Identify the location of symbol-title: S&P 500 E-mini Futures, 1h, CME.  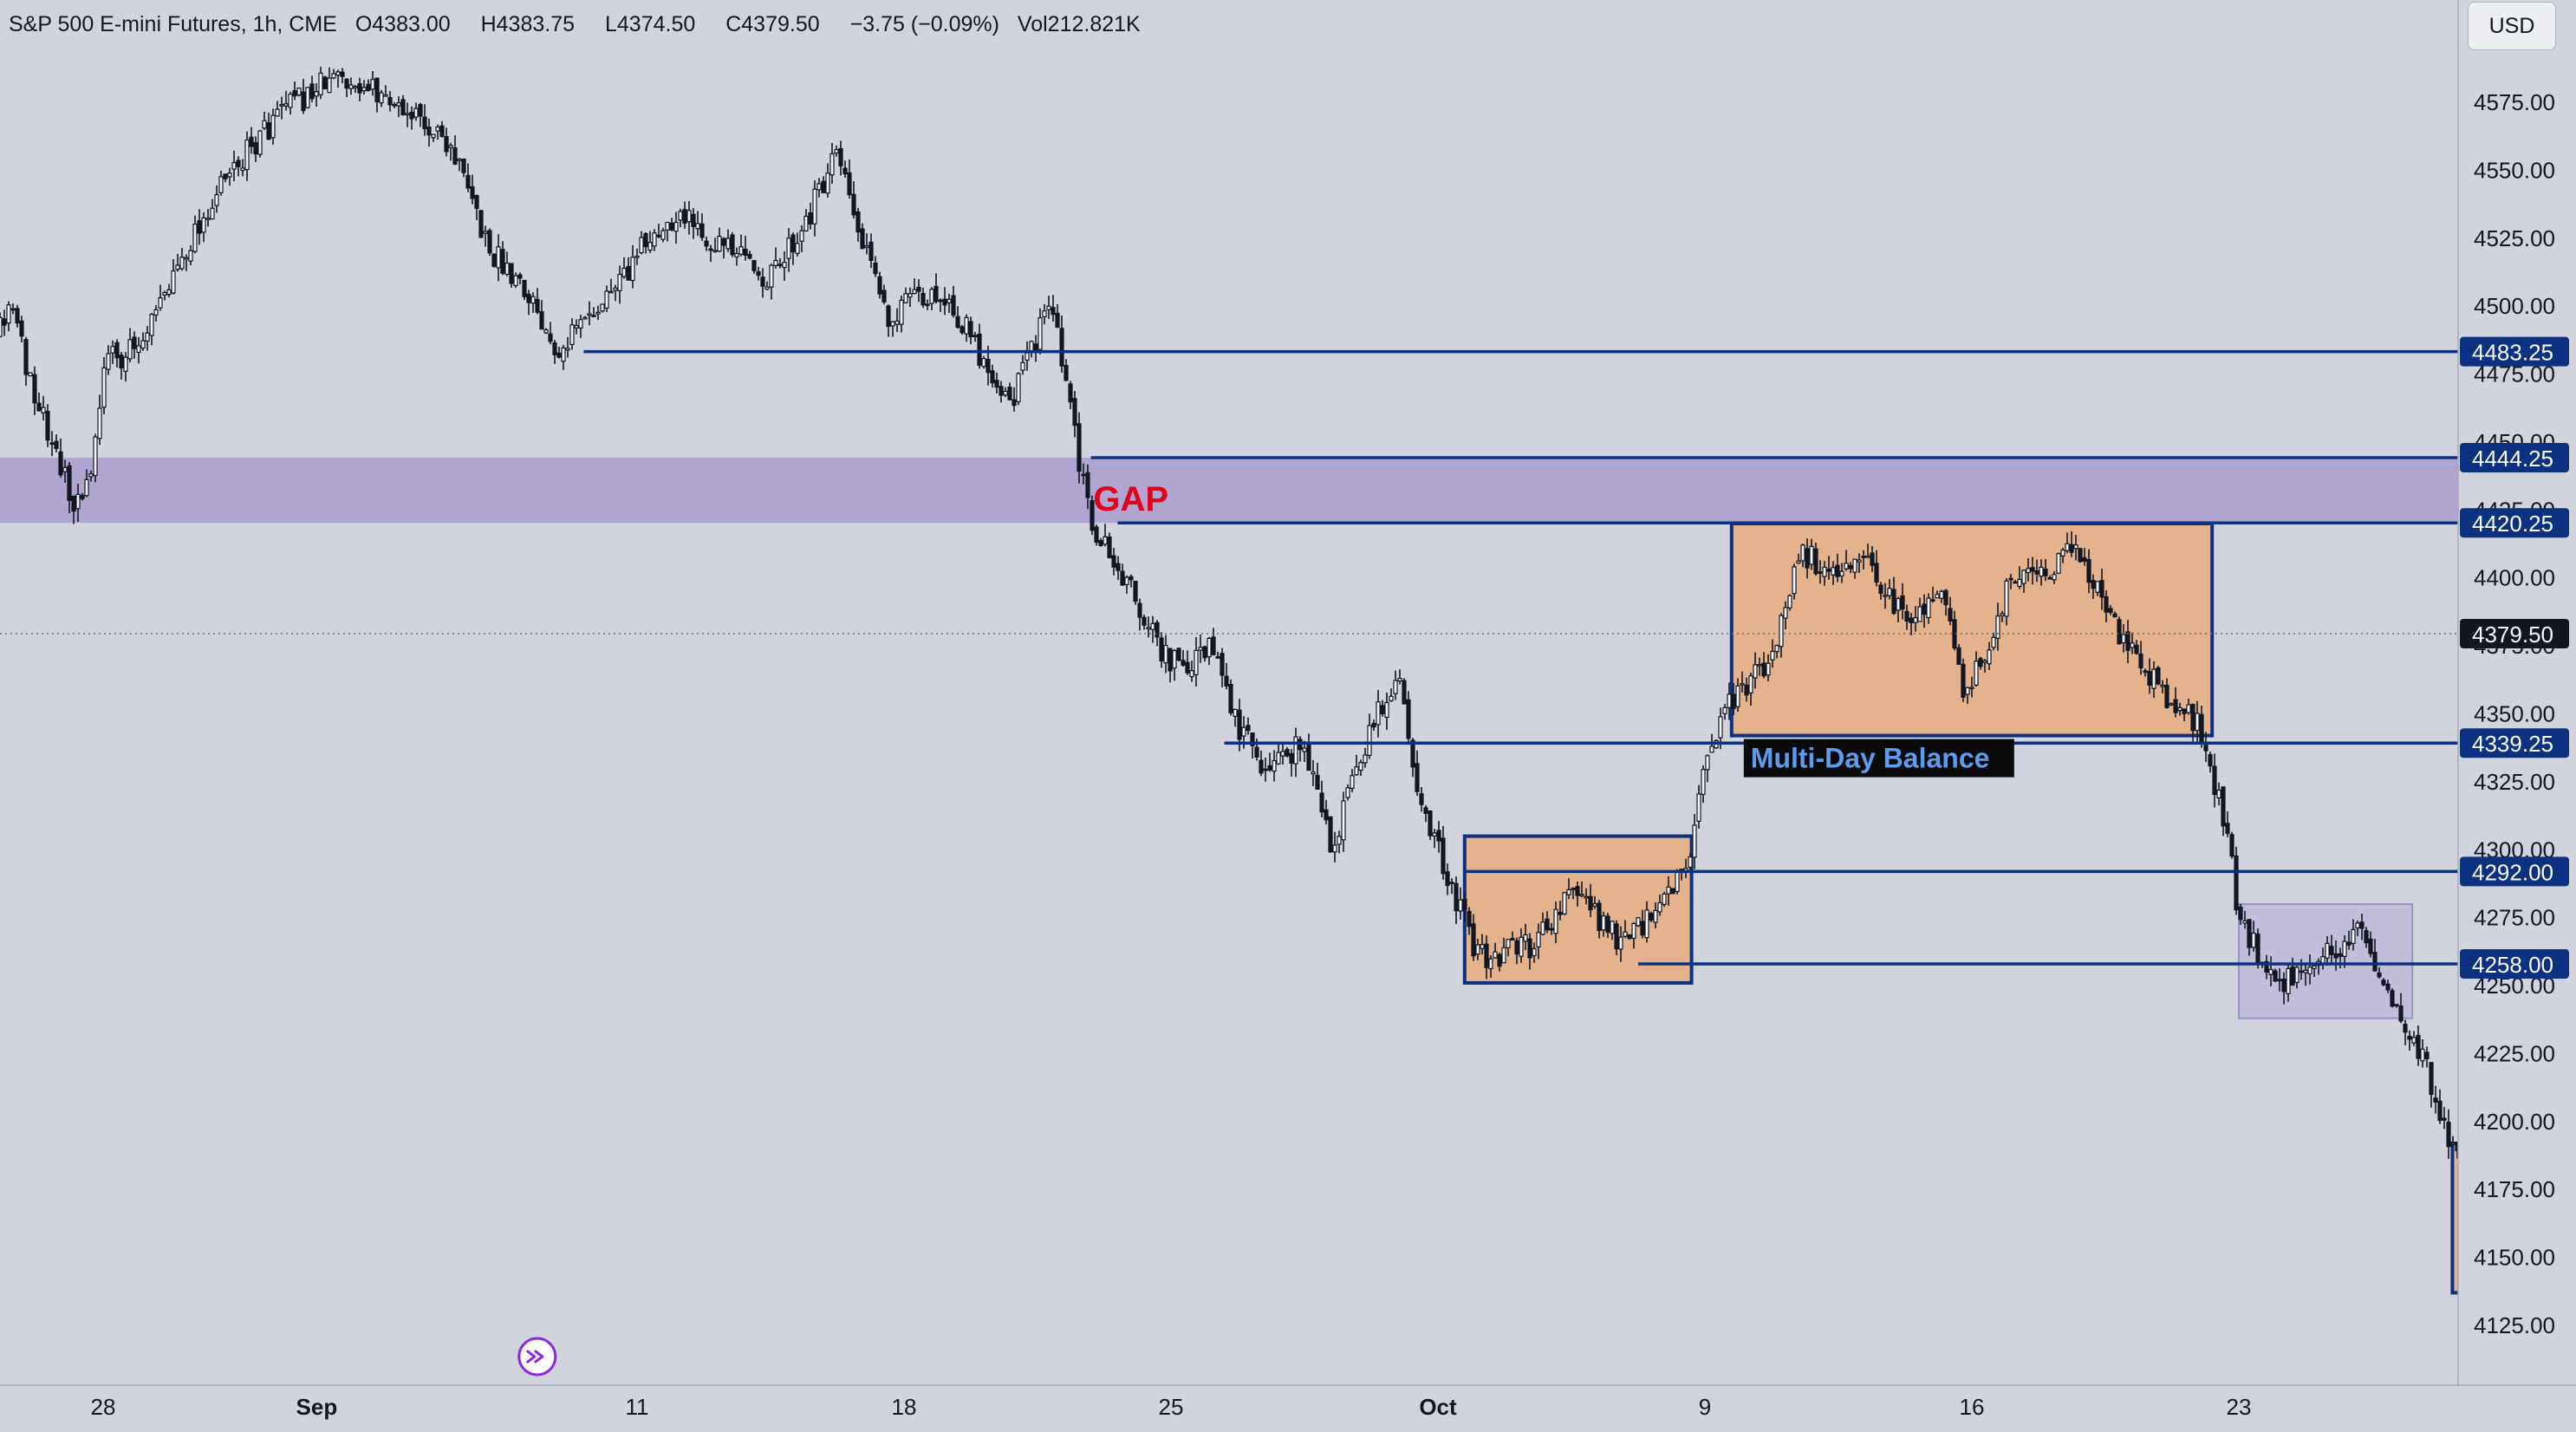
(173, 24).